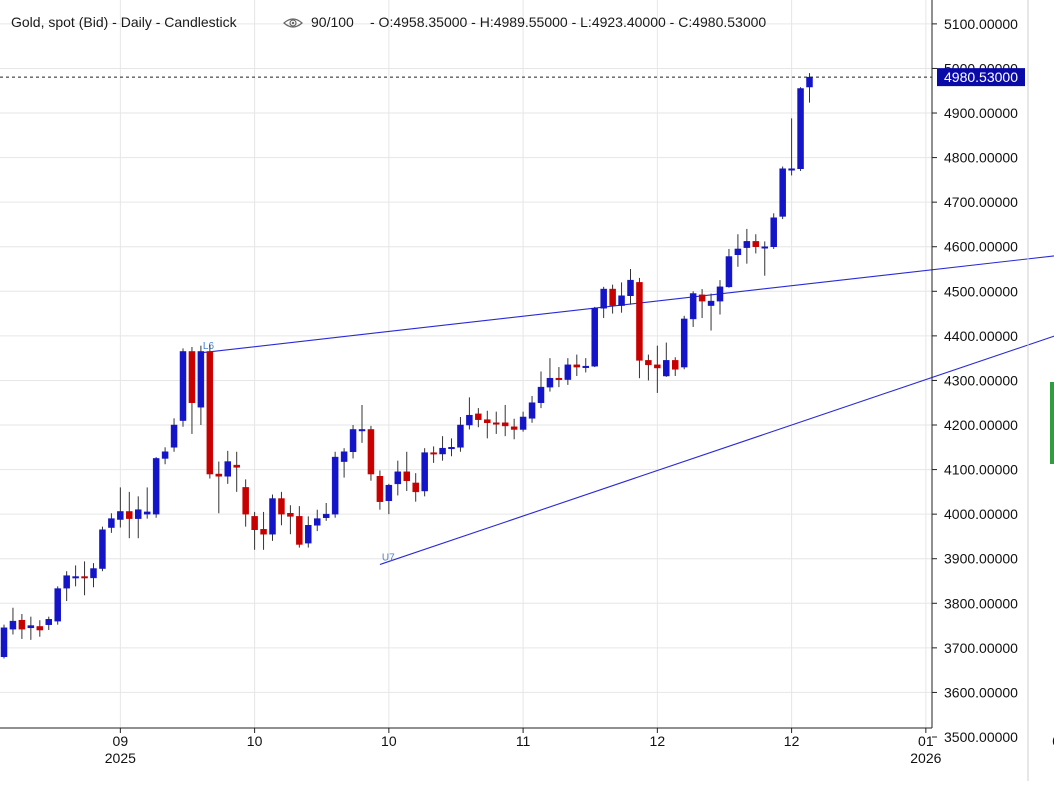 The height and width of the screenshot is (786, 1054). Describe the element at coordinates (293, 23) in the screenshot. I see `eye-icon` at that location.